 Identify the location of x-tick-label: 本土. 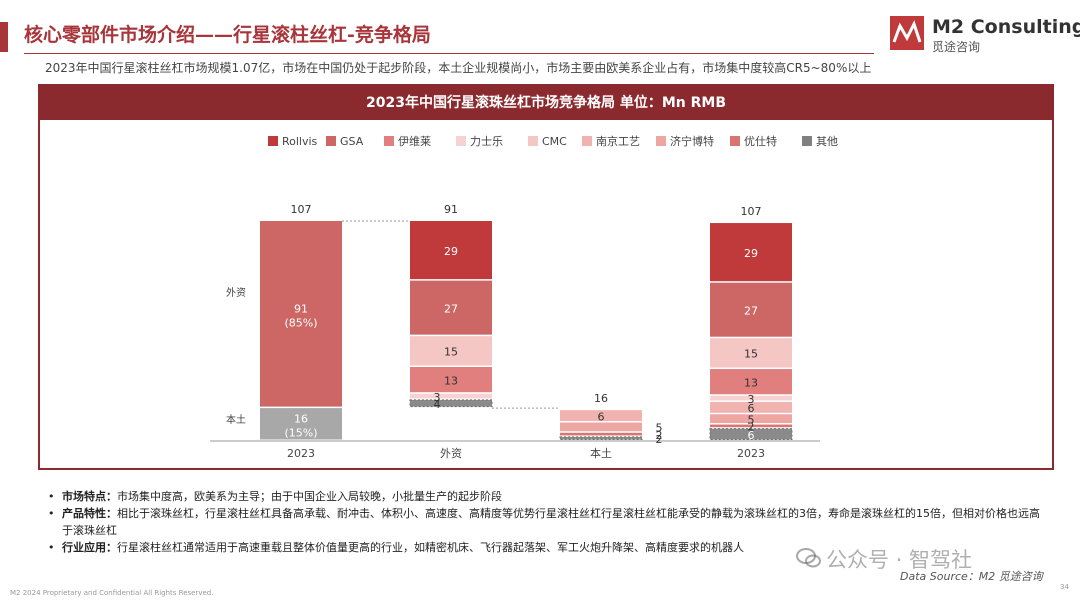
(601, 453).